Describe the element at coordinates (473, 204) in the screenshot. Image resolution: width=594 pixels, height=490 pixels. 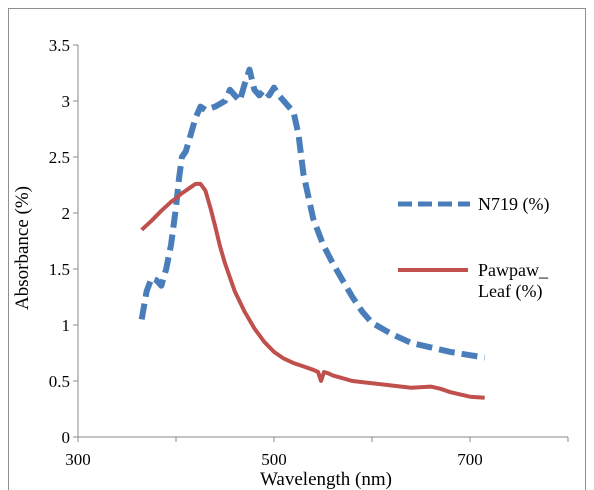
I see `legend-item-n719: N719 (%)` at that location.